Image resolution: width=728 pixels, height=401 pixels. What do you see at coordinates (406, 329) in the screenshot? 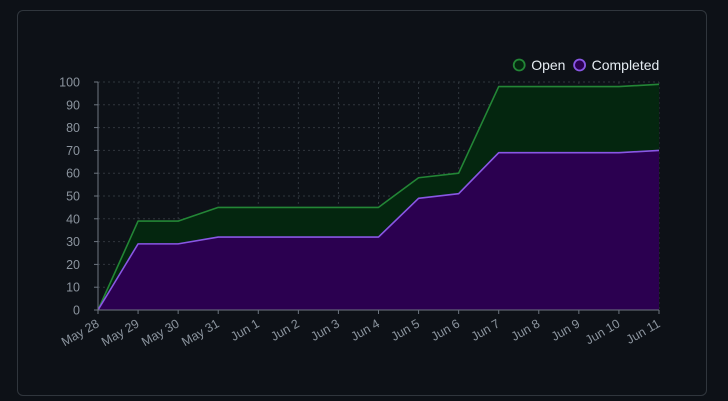
I see `x-tick-label: Jun 5` at bounding box center [406, 329].